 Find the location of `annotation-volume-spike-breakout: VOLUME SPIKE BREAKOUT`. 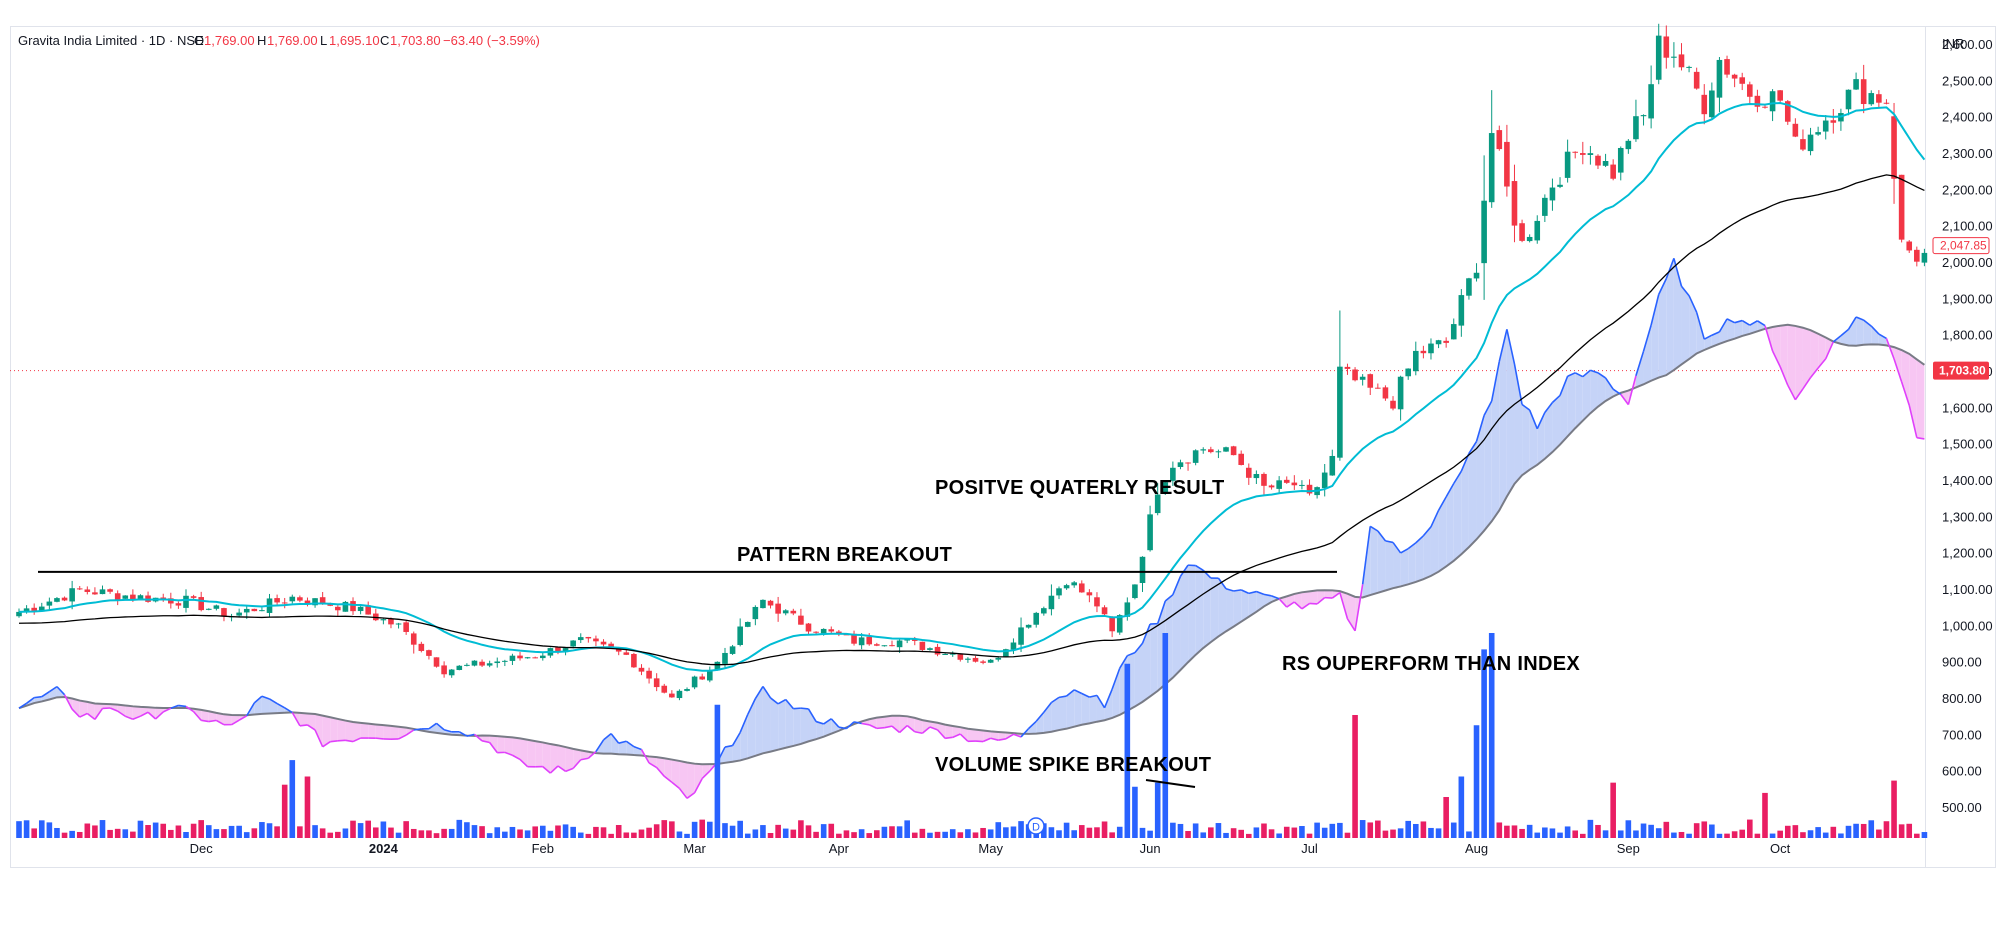

annotation-volume-spike-breakout: VOLUME SPIKE BREAKOUT is located at coordinates (1073, 765).